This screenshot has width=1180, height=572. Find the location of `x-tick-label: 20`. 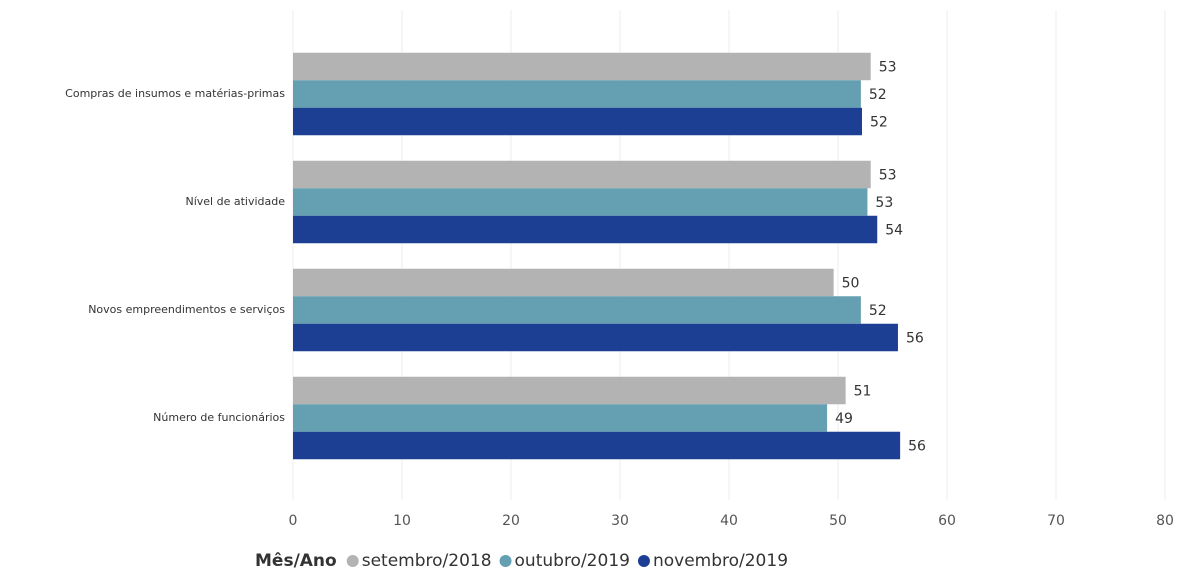

x-tick-label: 20 is located at coordinates (511, 521).